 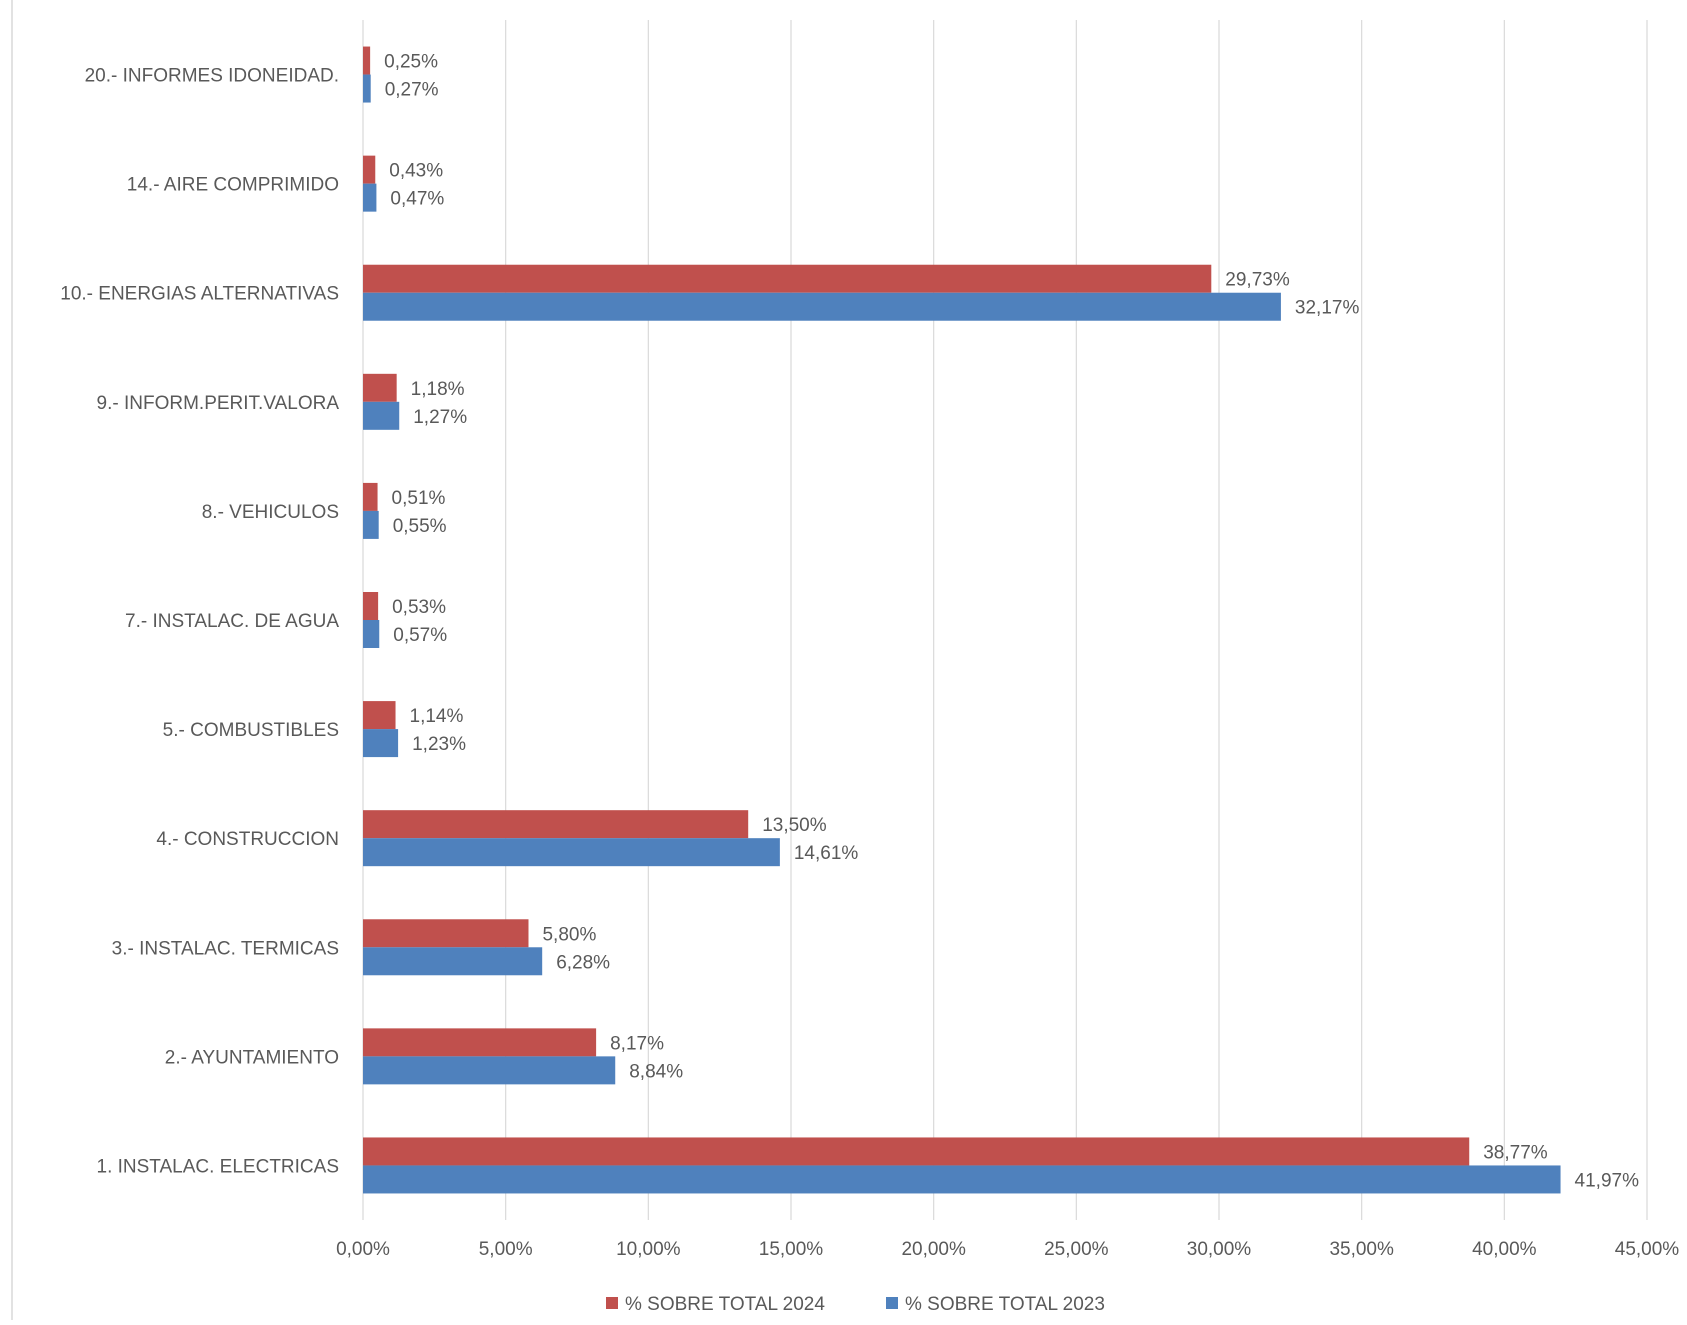 I want to click on category-label: 5.- COMBUSTIBLES, so click(x=251, y=730).